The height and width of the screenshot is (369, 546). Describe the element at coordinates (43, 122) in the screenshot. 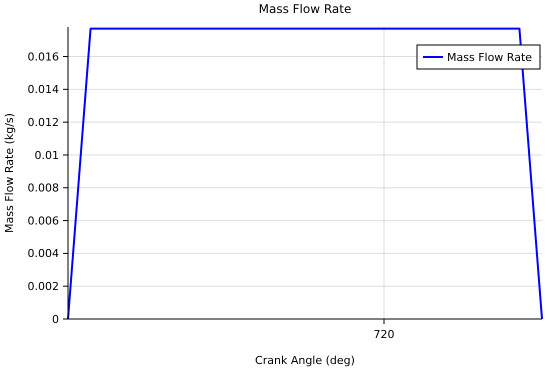

I see `y-tick-label: 0.012` at that location.